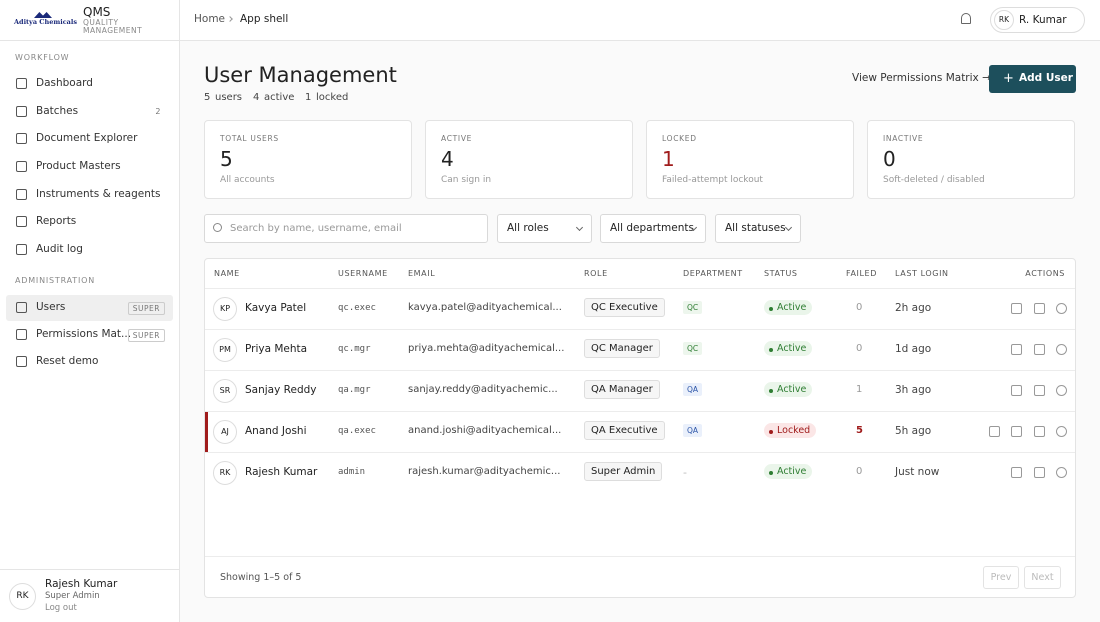 The image size is (1100, 622). I want to click on user-role: Super Admin, so click(72, 596).